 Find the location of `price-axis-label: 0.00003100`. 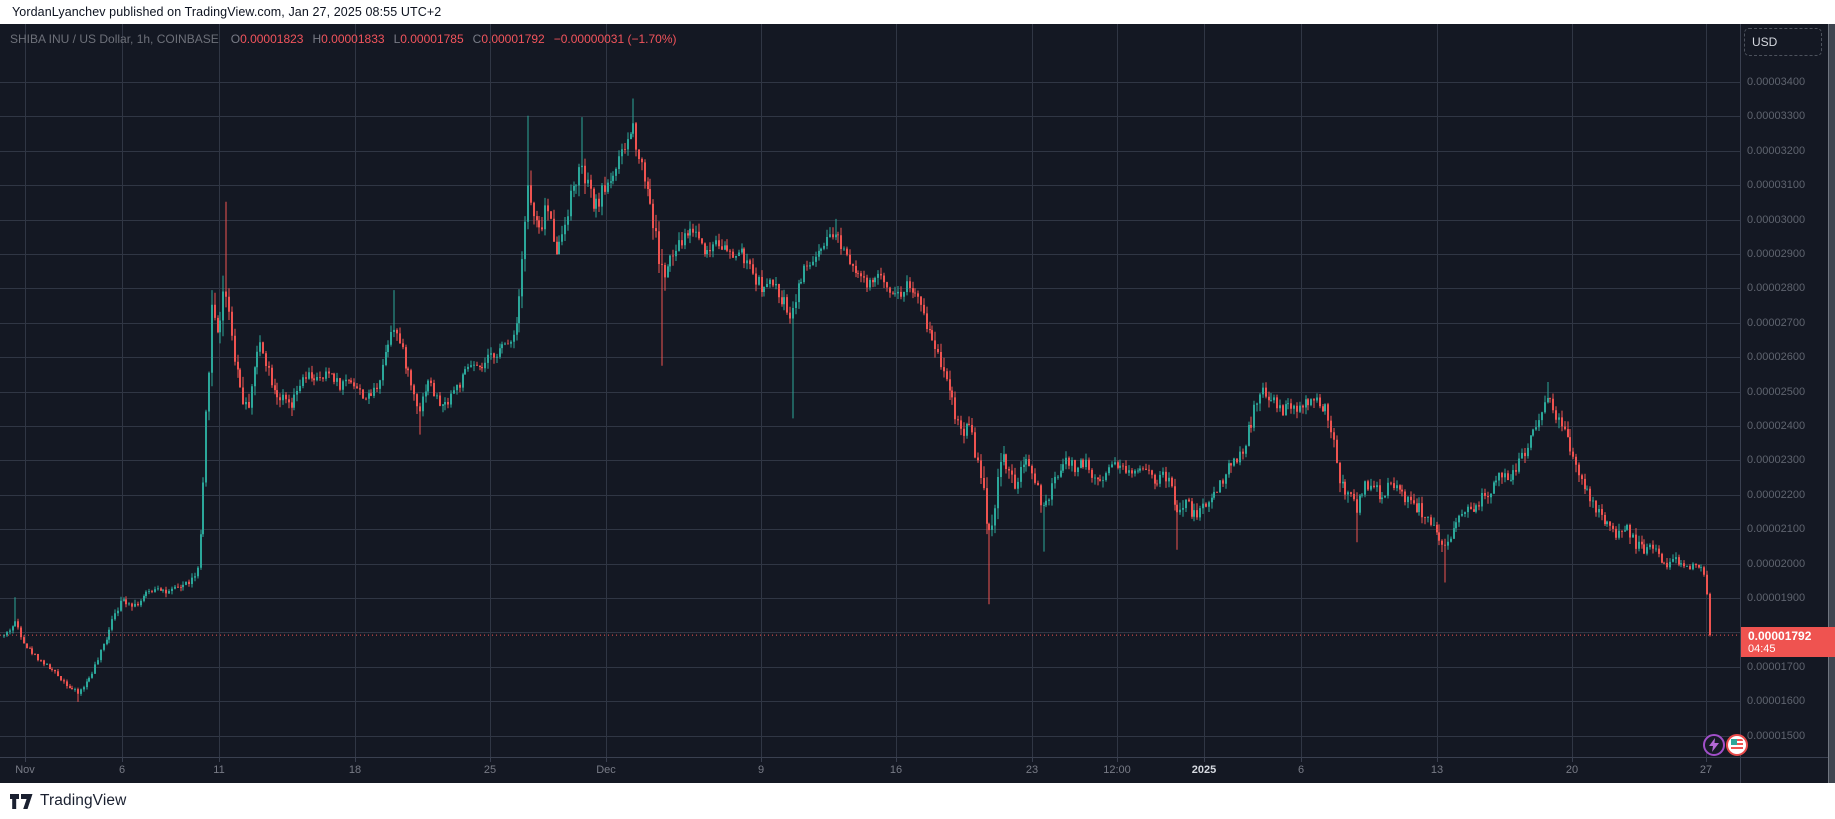

price-axis-label: 0.00003100 is located at coordinates (1776, 185).